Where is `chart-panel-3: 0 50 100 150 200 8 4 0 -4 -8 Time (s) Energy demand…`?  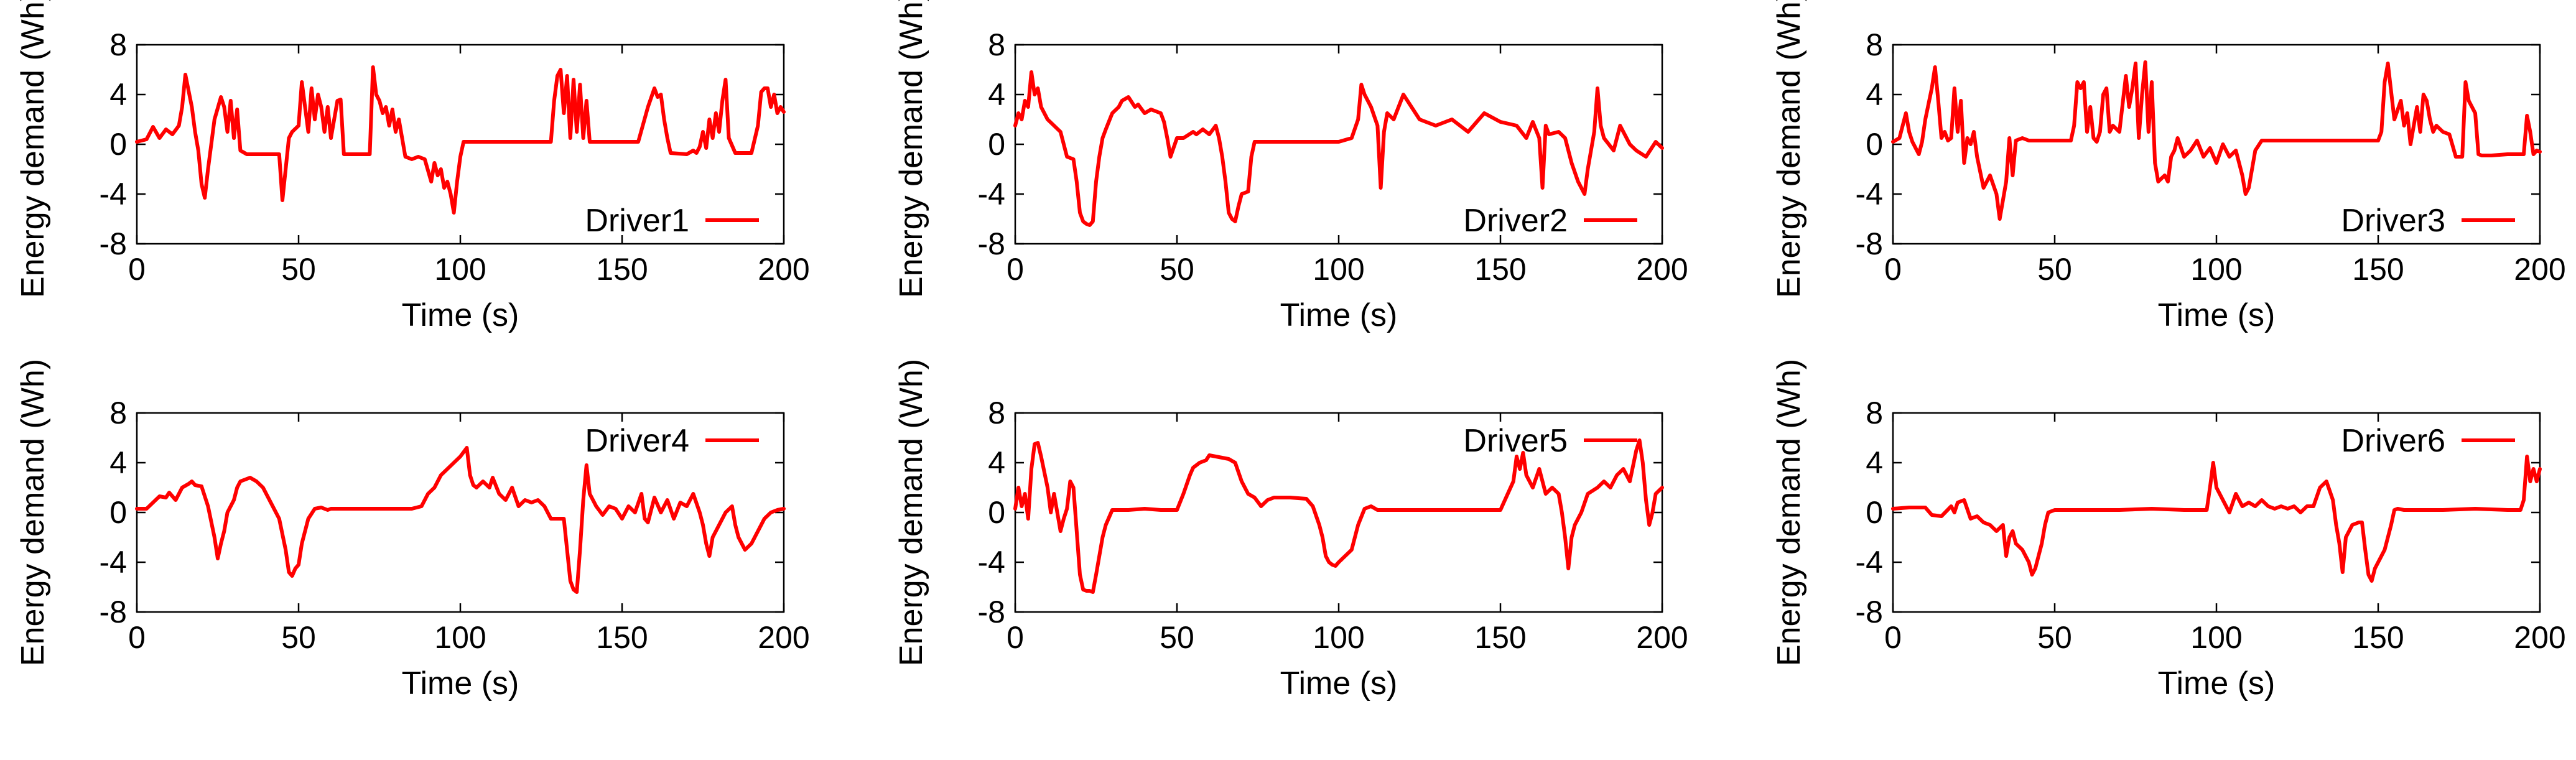 chart-panel-3: 0 50 100 150 200 8 4 0 -4 -8 Time (s) Energy demand… is located at coordinates (2168, 166).